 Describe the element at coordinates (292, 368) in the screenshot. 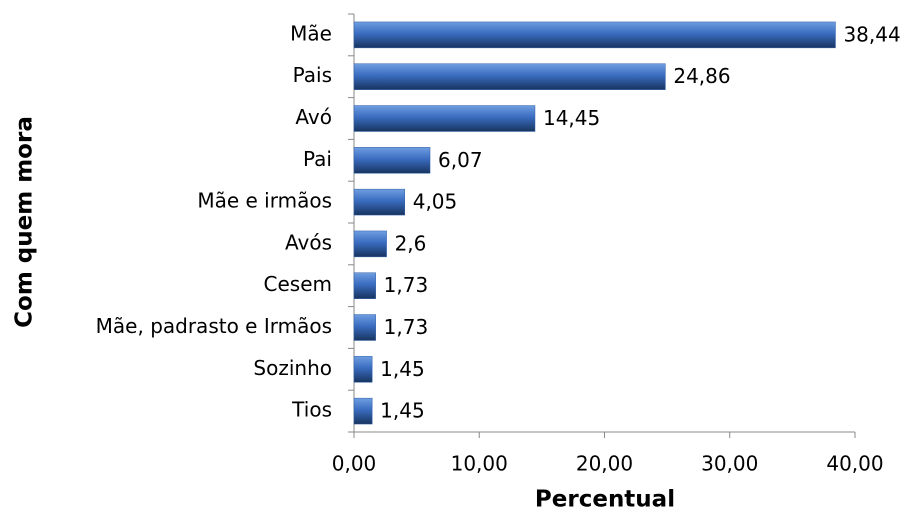

I see `y-tick-label: Sozinho` at that location.